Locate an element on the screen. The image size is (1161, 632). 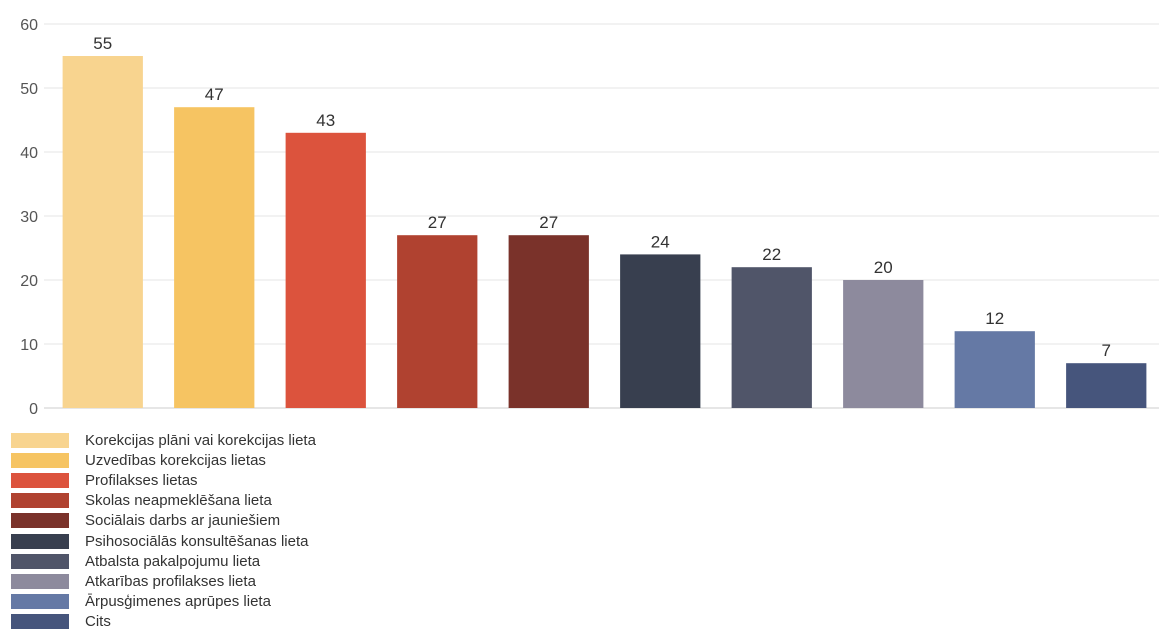
legend-label: Profilakses lietas is located at coordinates (141, 480).